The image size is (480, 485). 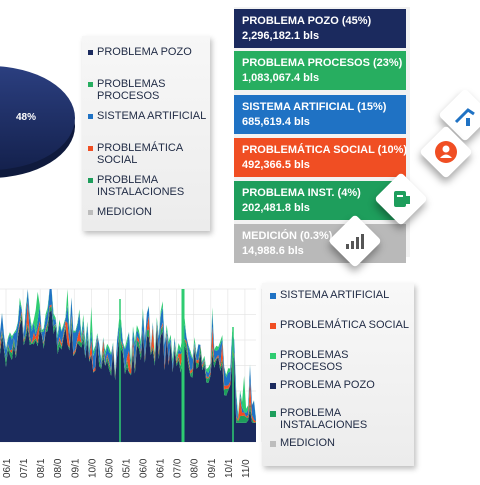 What do you see at coordinates (24, 468) in the screenshot?
I see `x-tick-label: 07/1` at bounding box center [24, 468].